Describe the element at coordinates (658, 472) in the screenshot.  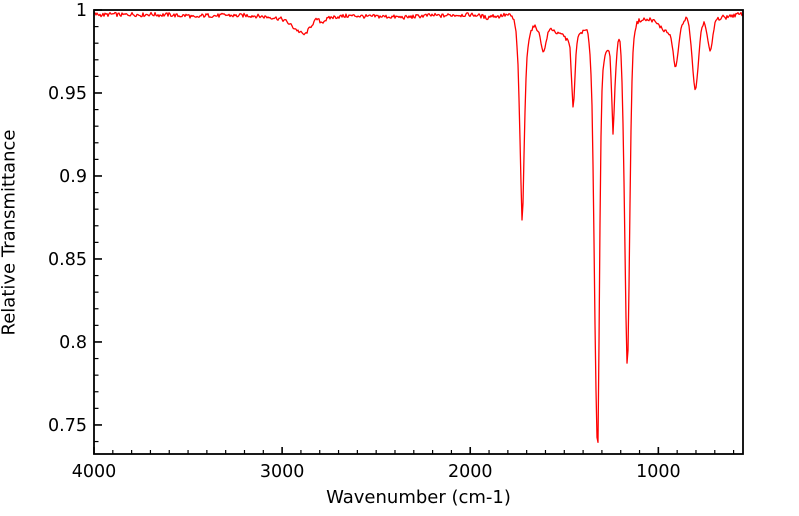
I see `x-tick-label-1000: 1000` at that location.